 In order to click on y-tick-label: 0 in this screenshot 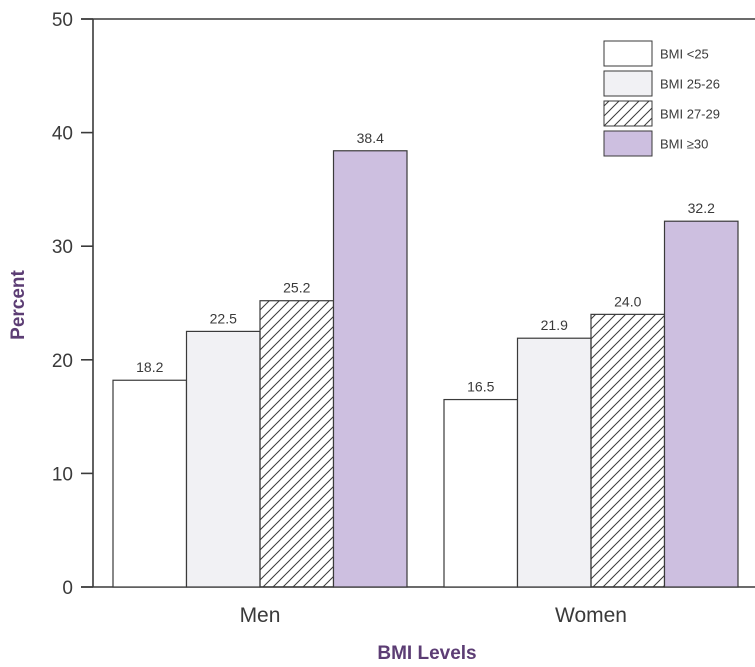, I will do `click(67, 588)`.